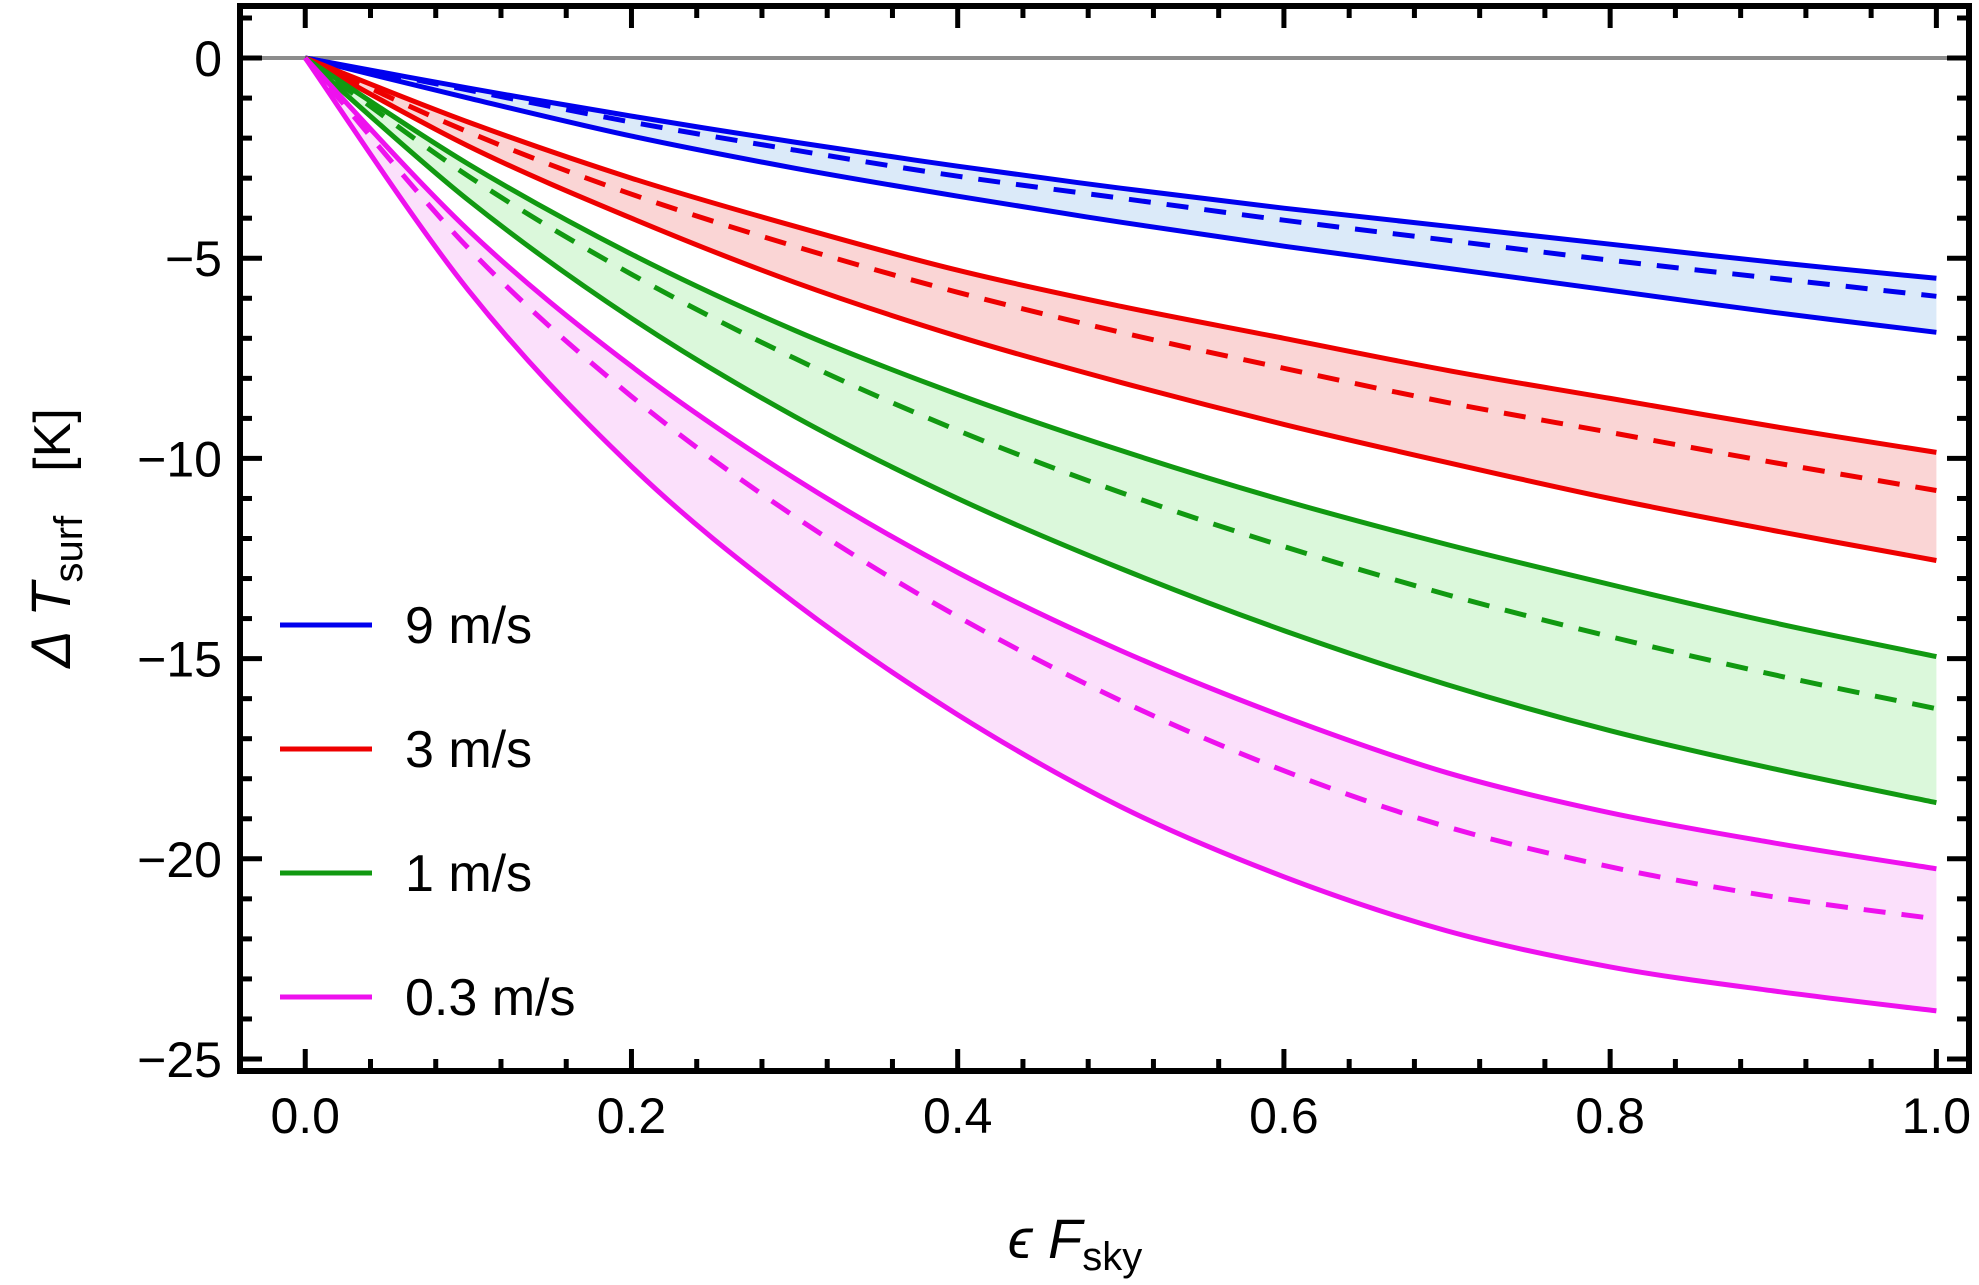  Describe the element at coordinates (1120, 1116) in the screenshot. I see `x-tick-labels: 0.0 0.2 0.4 0.6 0.8 1.0` at that location.